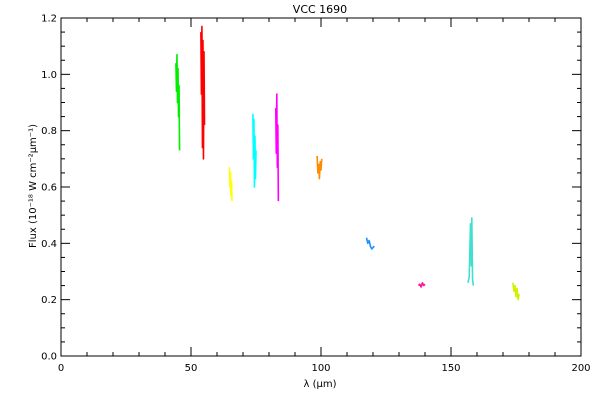  What do you see at coordinates (320, 368) in the screenshot?
I see `x-tick-label: 100` at bounding box center [320, 368].